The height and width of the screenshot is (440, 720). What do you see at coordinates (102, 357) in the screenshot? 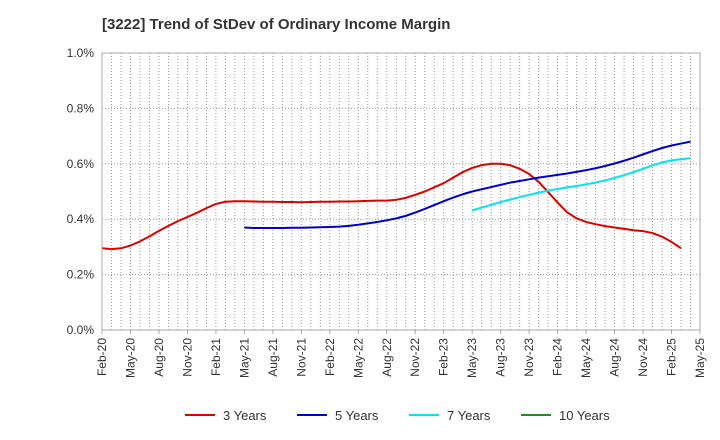
I see `x-tick-label: Feb-20` at bounding box center [102, 357].